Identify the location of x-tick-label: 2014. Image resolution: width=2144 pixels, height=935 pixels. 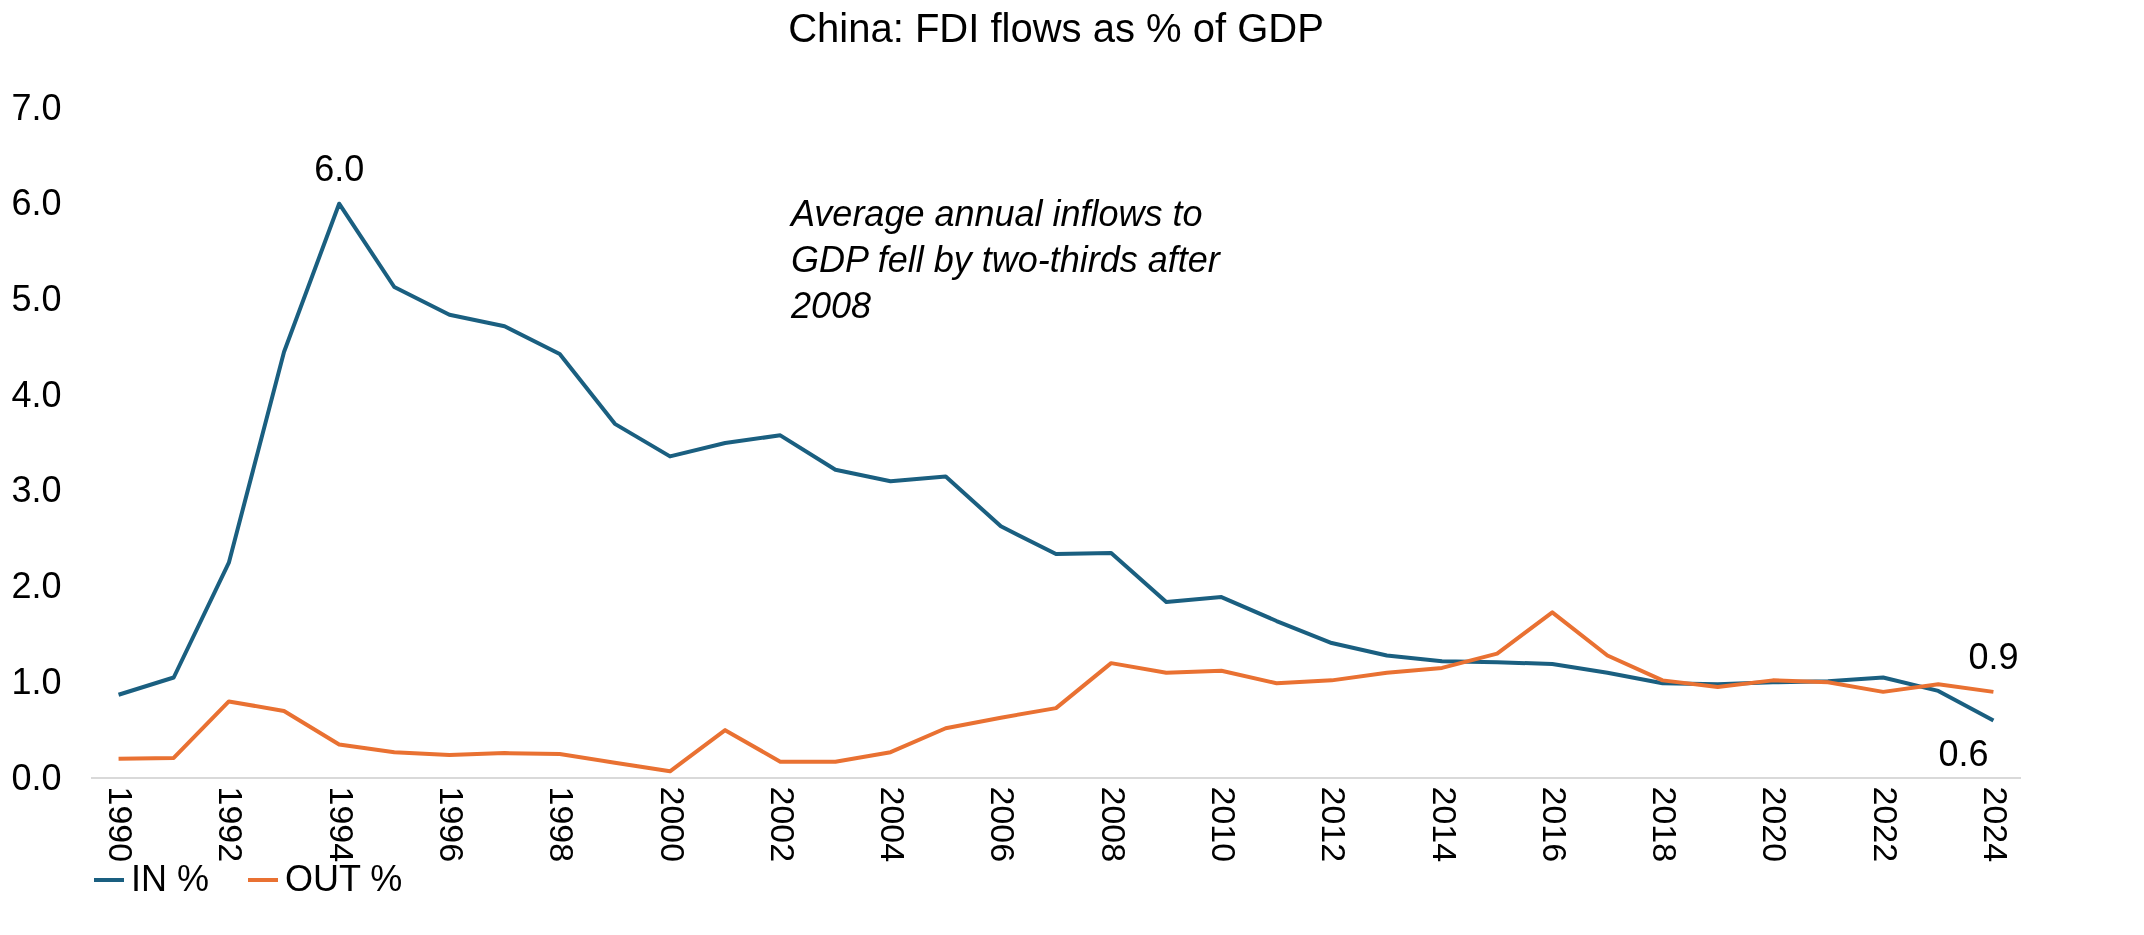
(1444, 824).